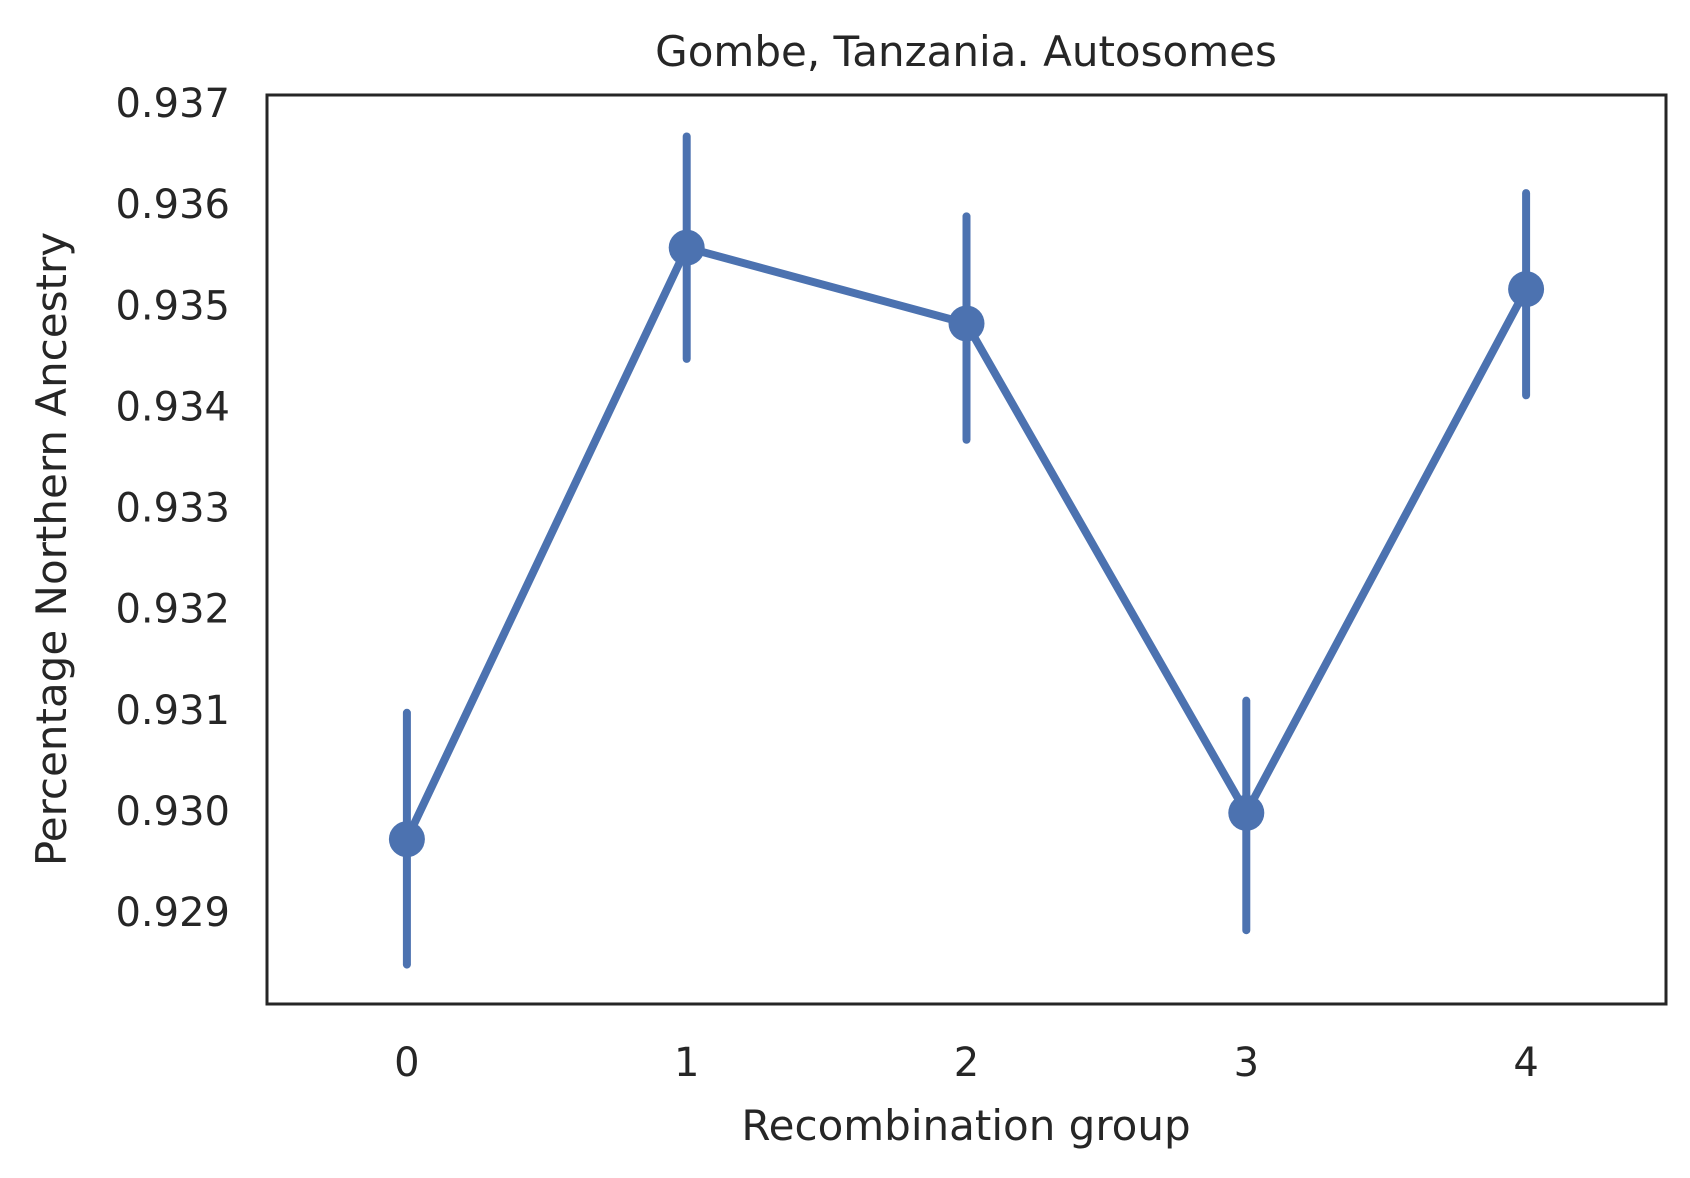 The height and width of the screenshot is (1178, 1690). What do you see at coordinates (172, 610) in the screenshot?
I see `y-tick-label: 0.932` at bounding box center [172, 610].